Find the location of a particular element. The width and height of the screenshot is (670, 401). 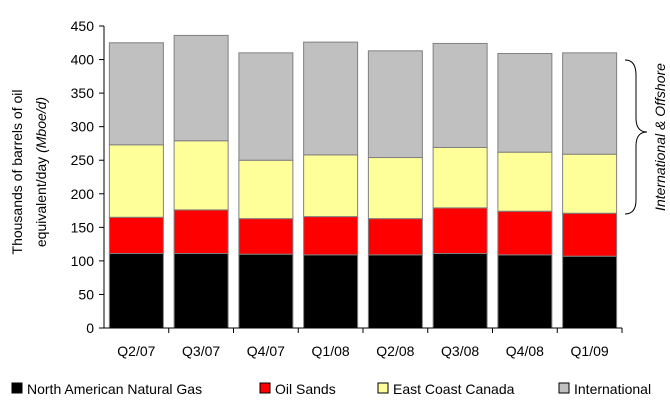

y-axis-title-line2: equivalent/day is located at coordinates (41, 200).